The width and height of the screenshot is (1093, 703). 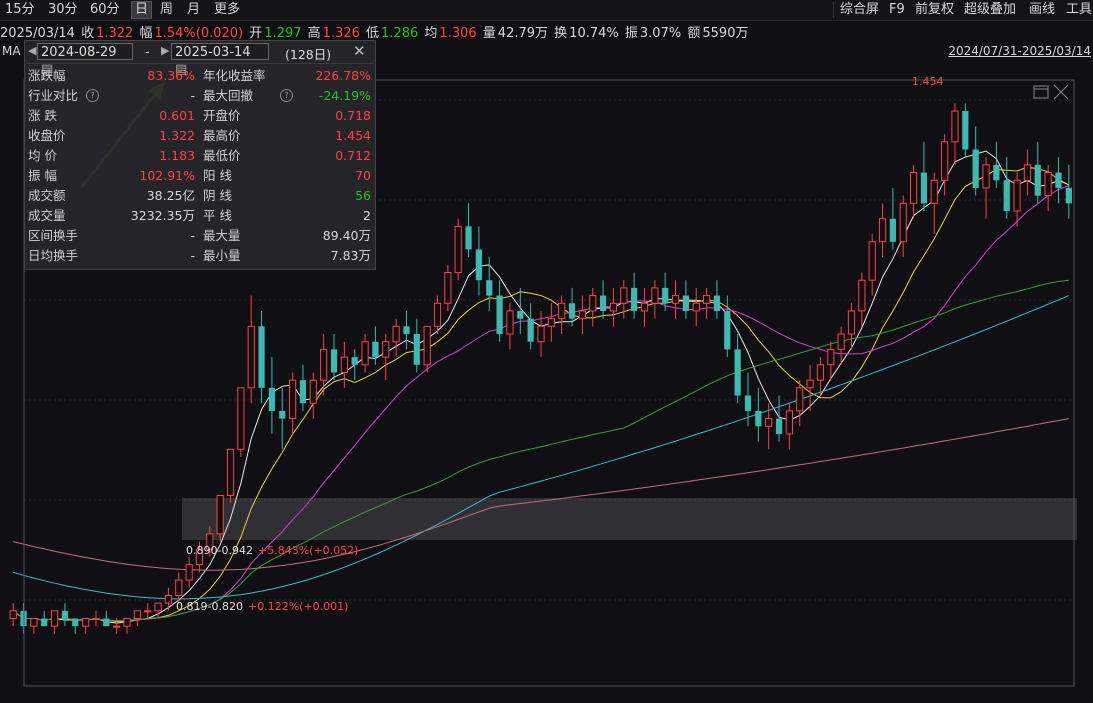 What do you see at coordinates (11, 51) in the screenshot?
I see `ma-label: MA` at bounding box center [11, 51].